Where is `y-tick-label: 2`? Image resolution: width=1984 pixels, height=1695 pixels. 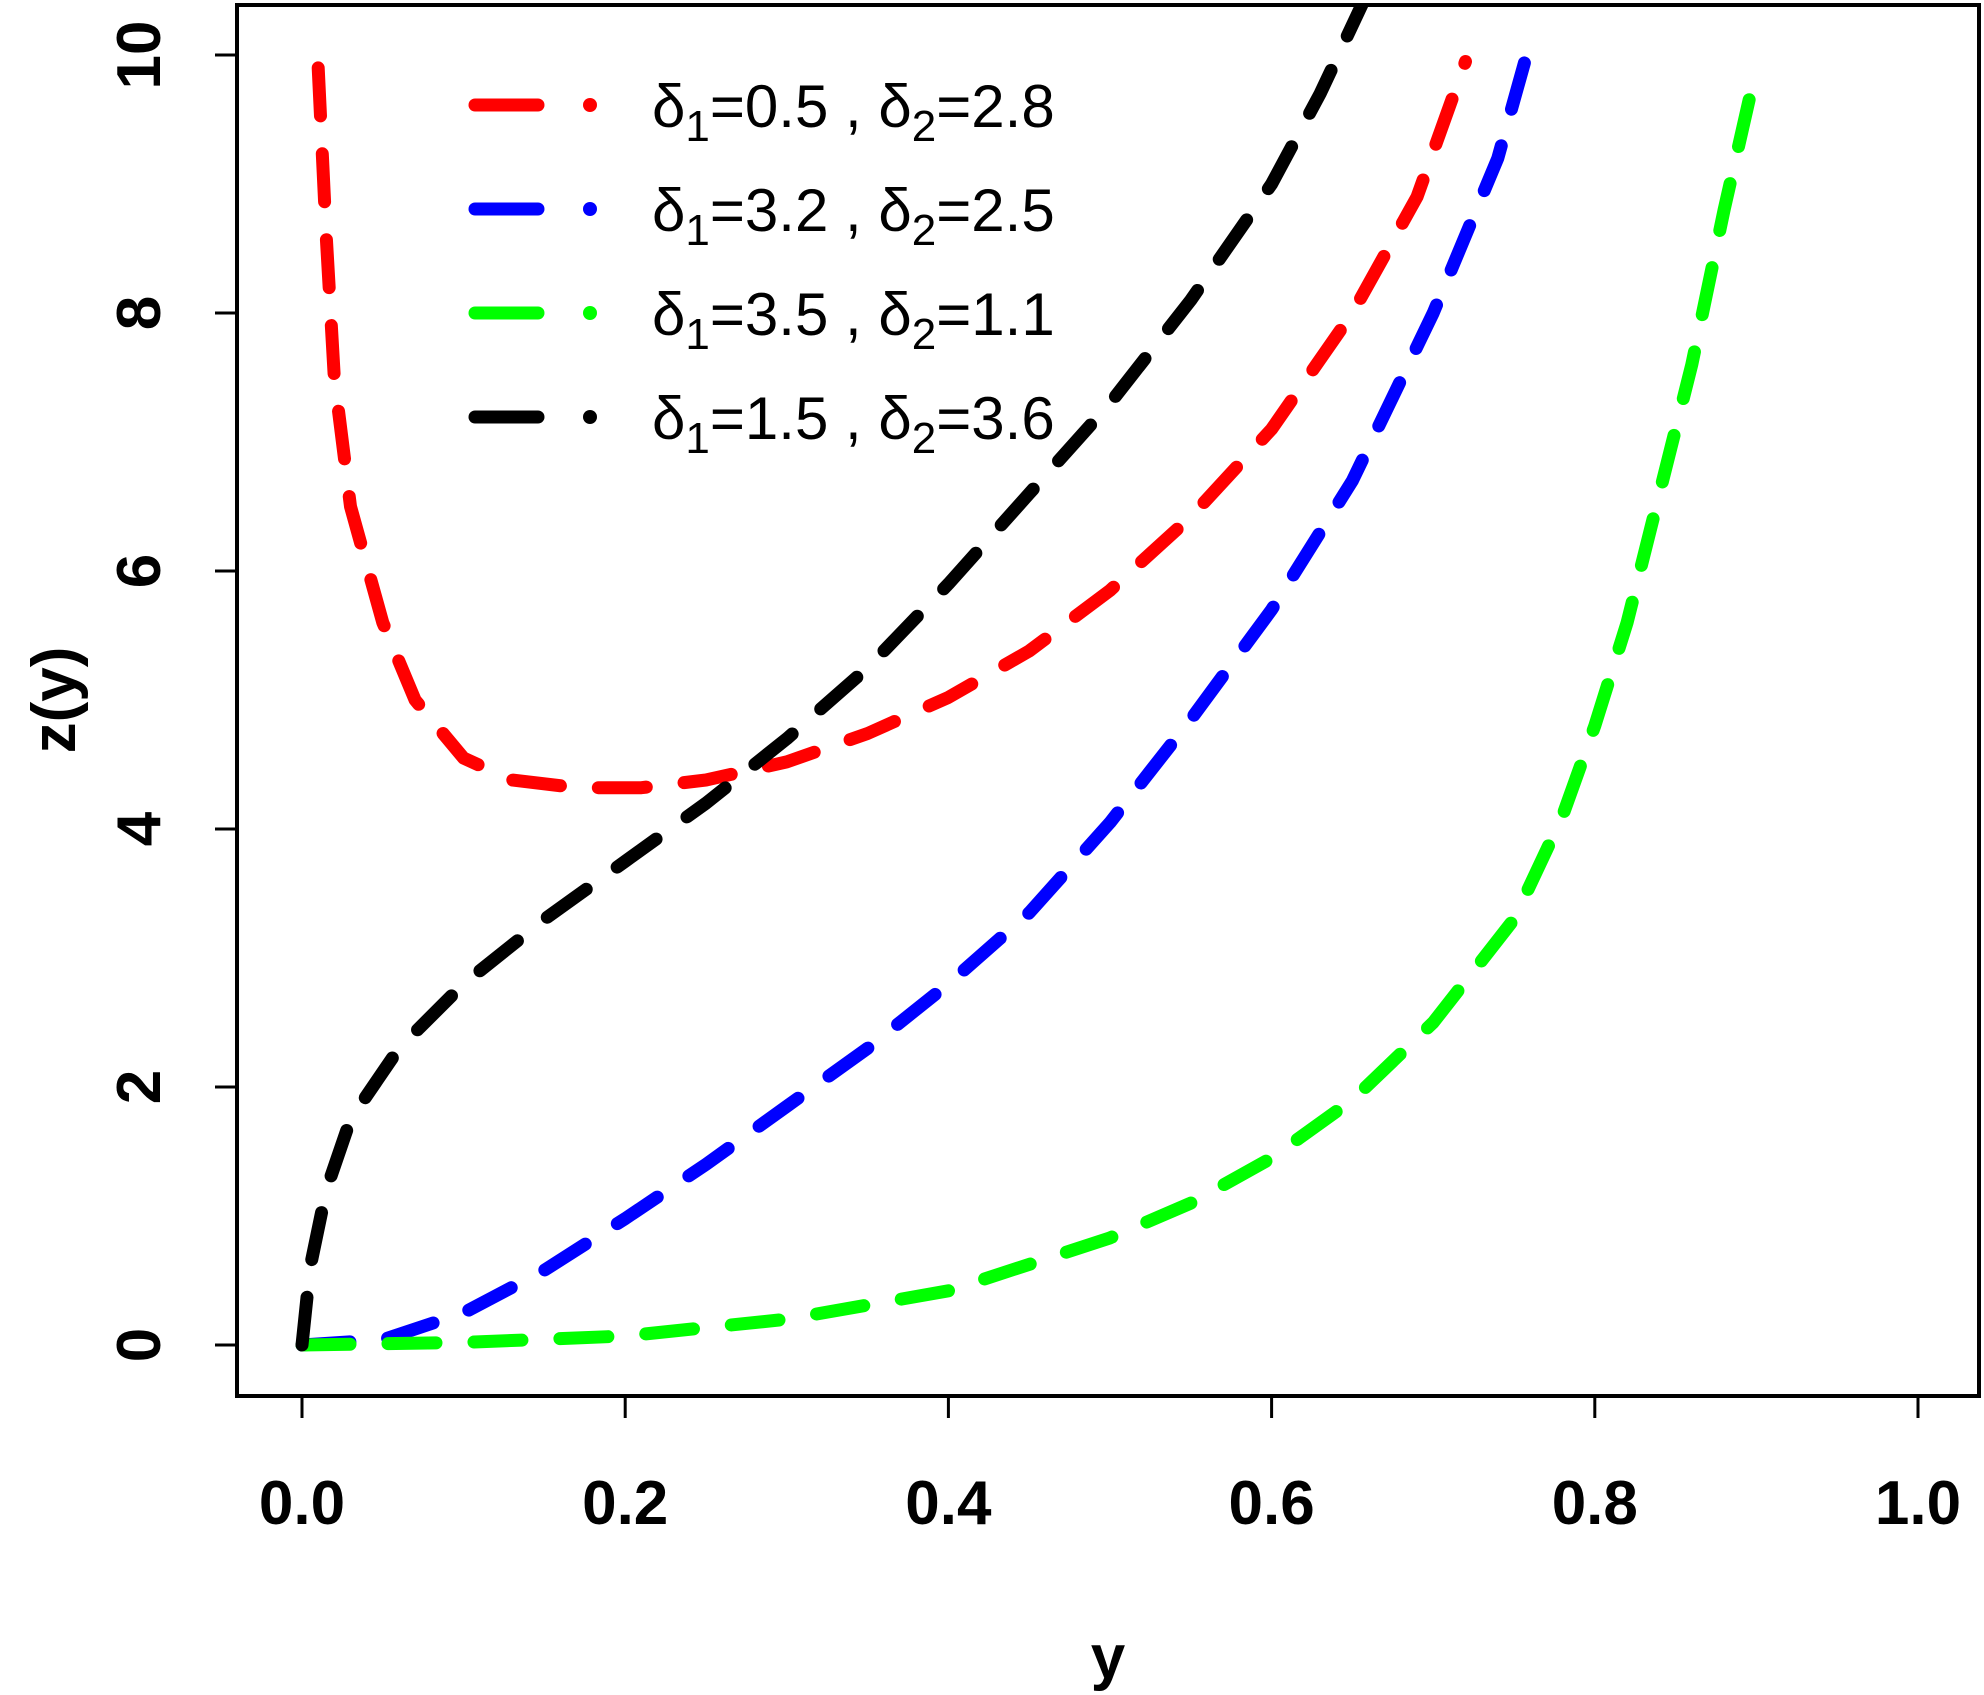 y-tick-label: 2 is located at coordinates (139, 1087).